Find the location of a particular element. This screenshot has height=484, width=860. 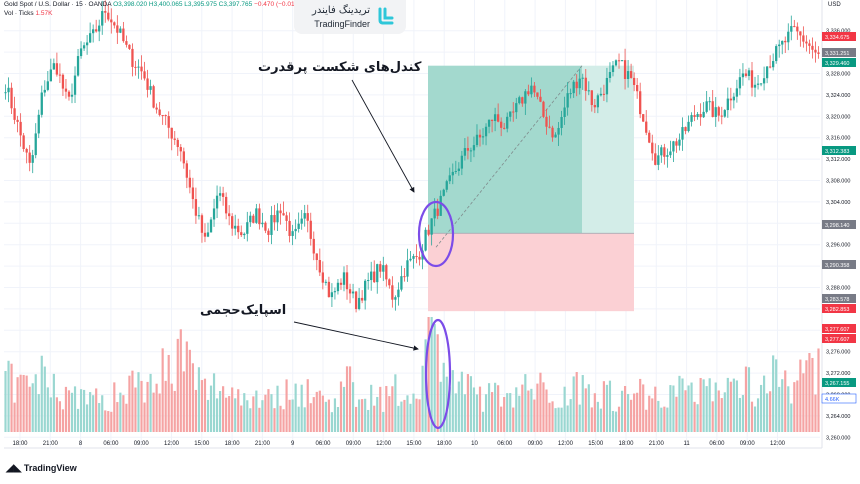

entry-diagonal-dashed-line is located at coordinates (509, 156).